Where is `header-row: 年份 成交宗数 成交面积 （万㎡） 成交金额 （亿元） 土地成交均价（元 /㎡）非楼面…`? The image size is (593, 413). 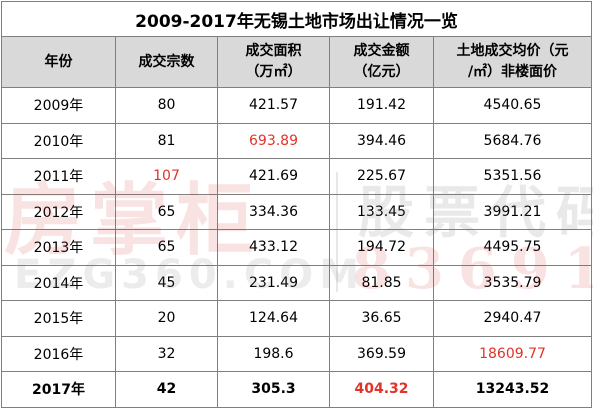 header-row: 年份 成交宗数 成交面积 （万㎡） 成交金额 （亿元） 土地成交均价（元 /㎡）非楼面… is located at coordinates (297, 62).